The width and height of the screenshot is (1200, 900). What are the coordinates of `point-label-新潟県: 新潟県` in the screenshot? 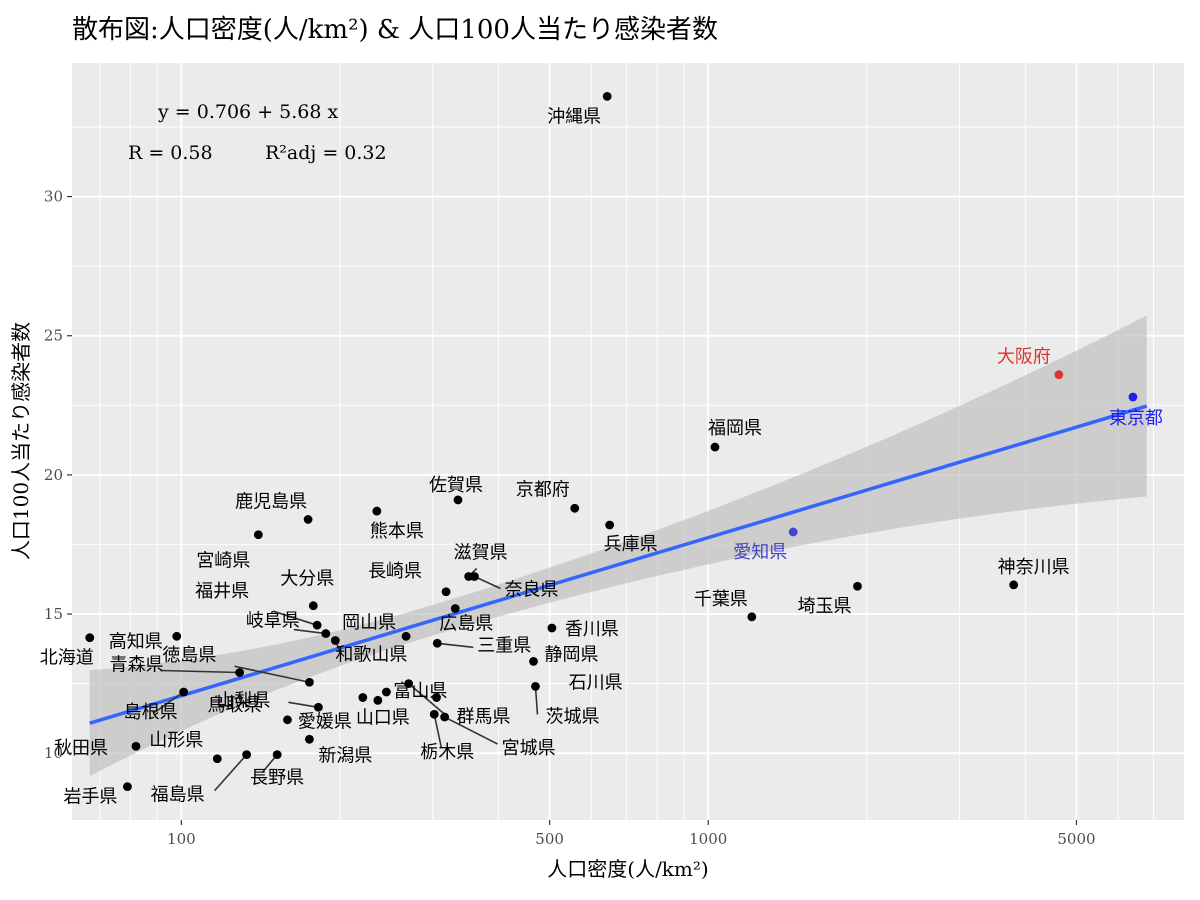 It's located at (345, 755).